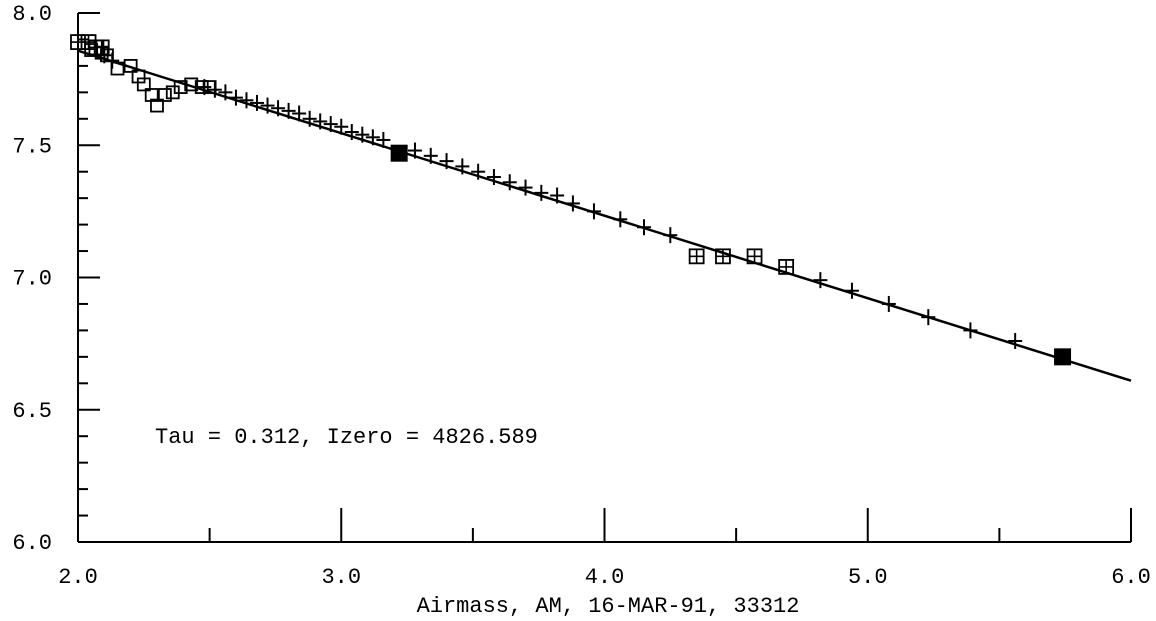 This screenshot has width=1156, height=621. I want to click on y-tick-label: 7.0, so click(32, 279).